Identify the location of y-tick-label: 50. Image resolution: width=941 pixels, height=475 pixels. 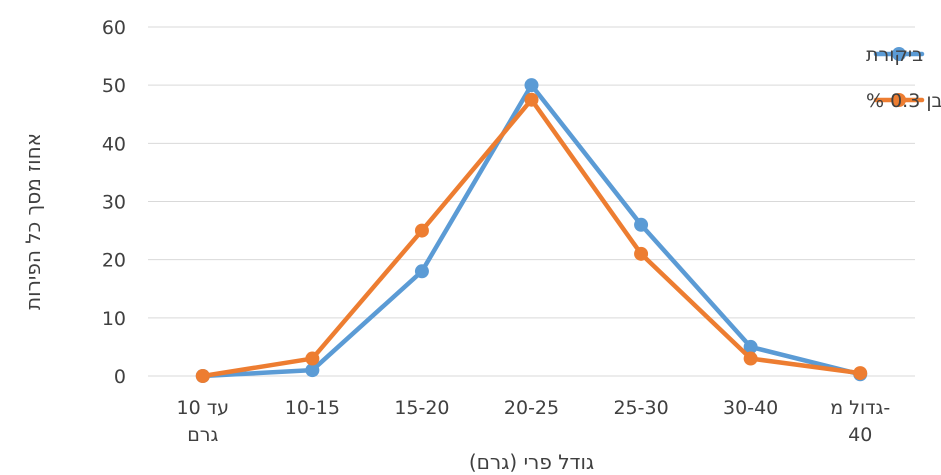
(114, 86).